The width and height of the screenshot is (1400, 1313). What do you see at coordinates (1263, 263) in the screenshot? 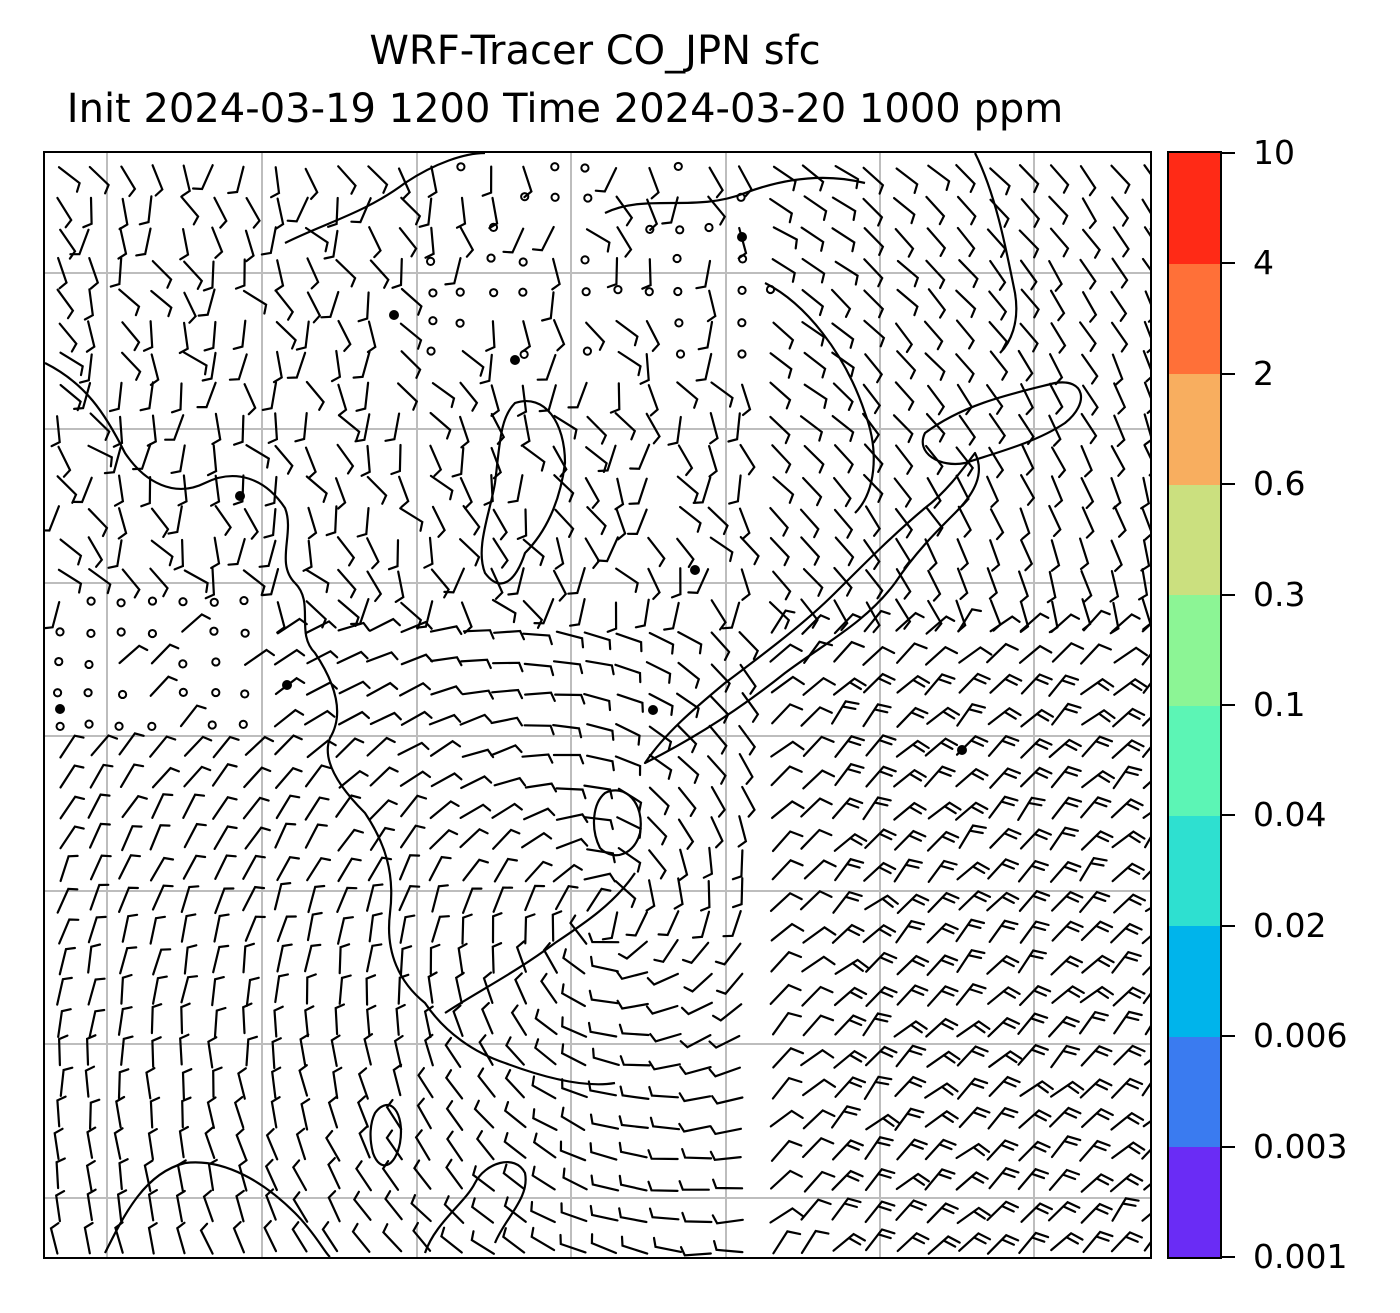
I see `colorbar-tick-label: 4` at bounding box center [1263, 263].